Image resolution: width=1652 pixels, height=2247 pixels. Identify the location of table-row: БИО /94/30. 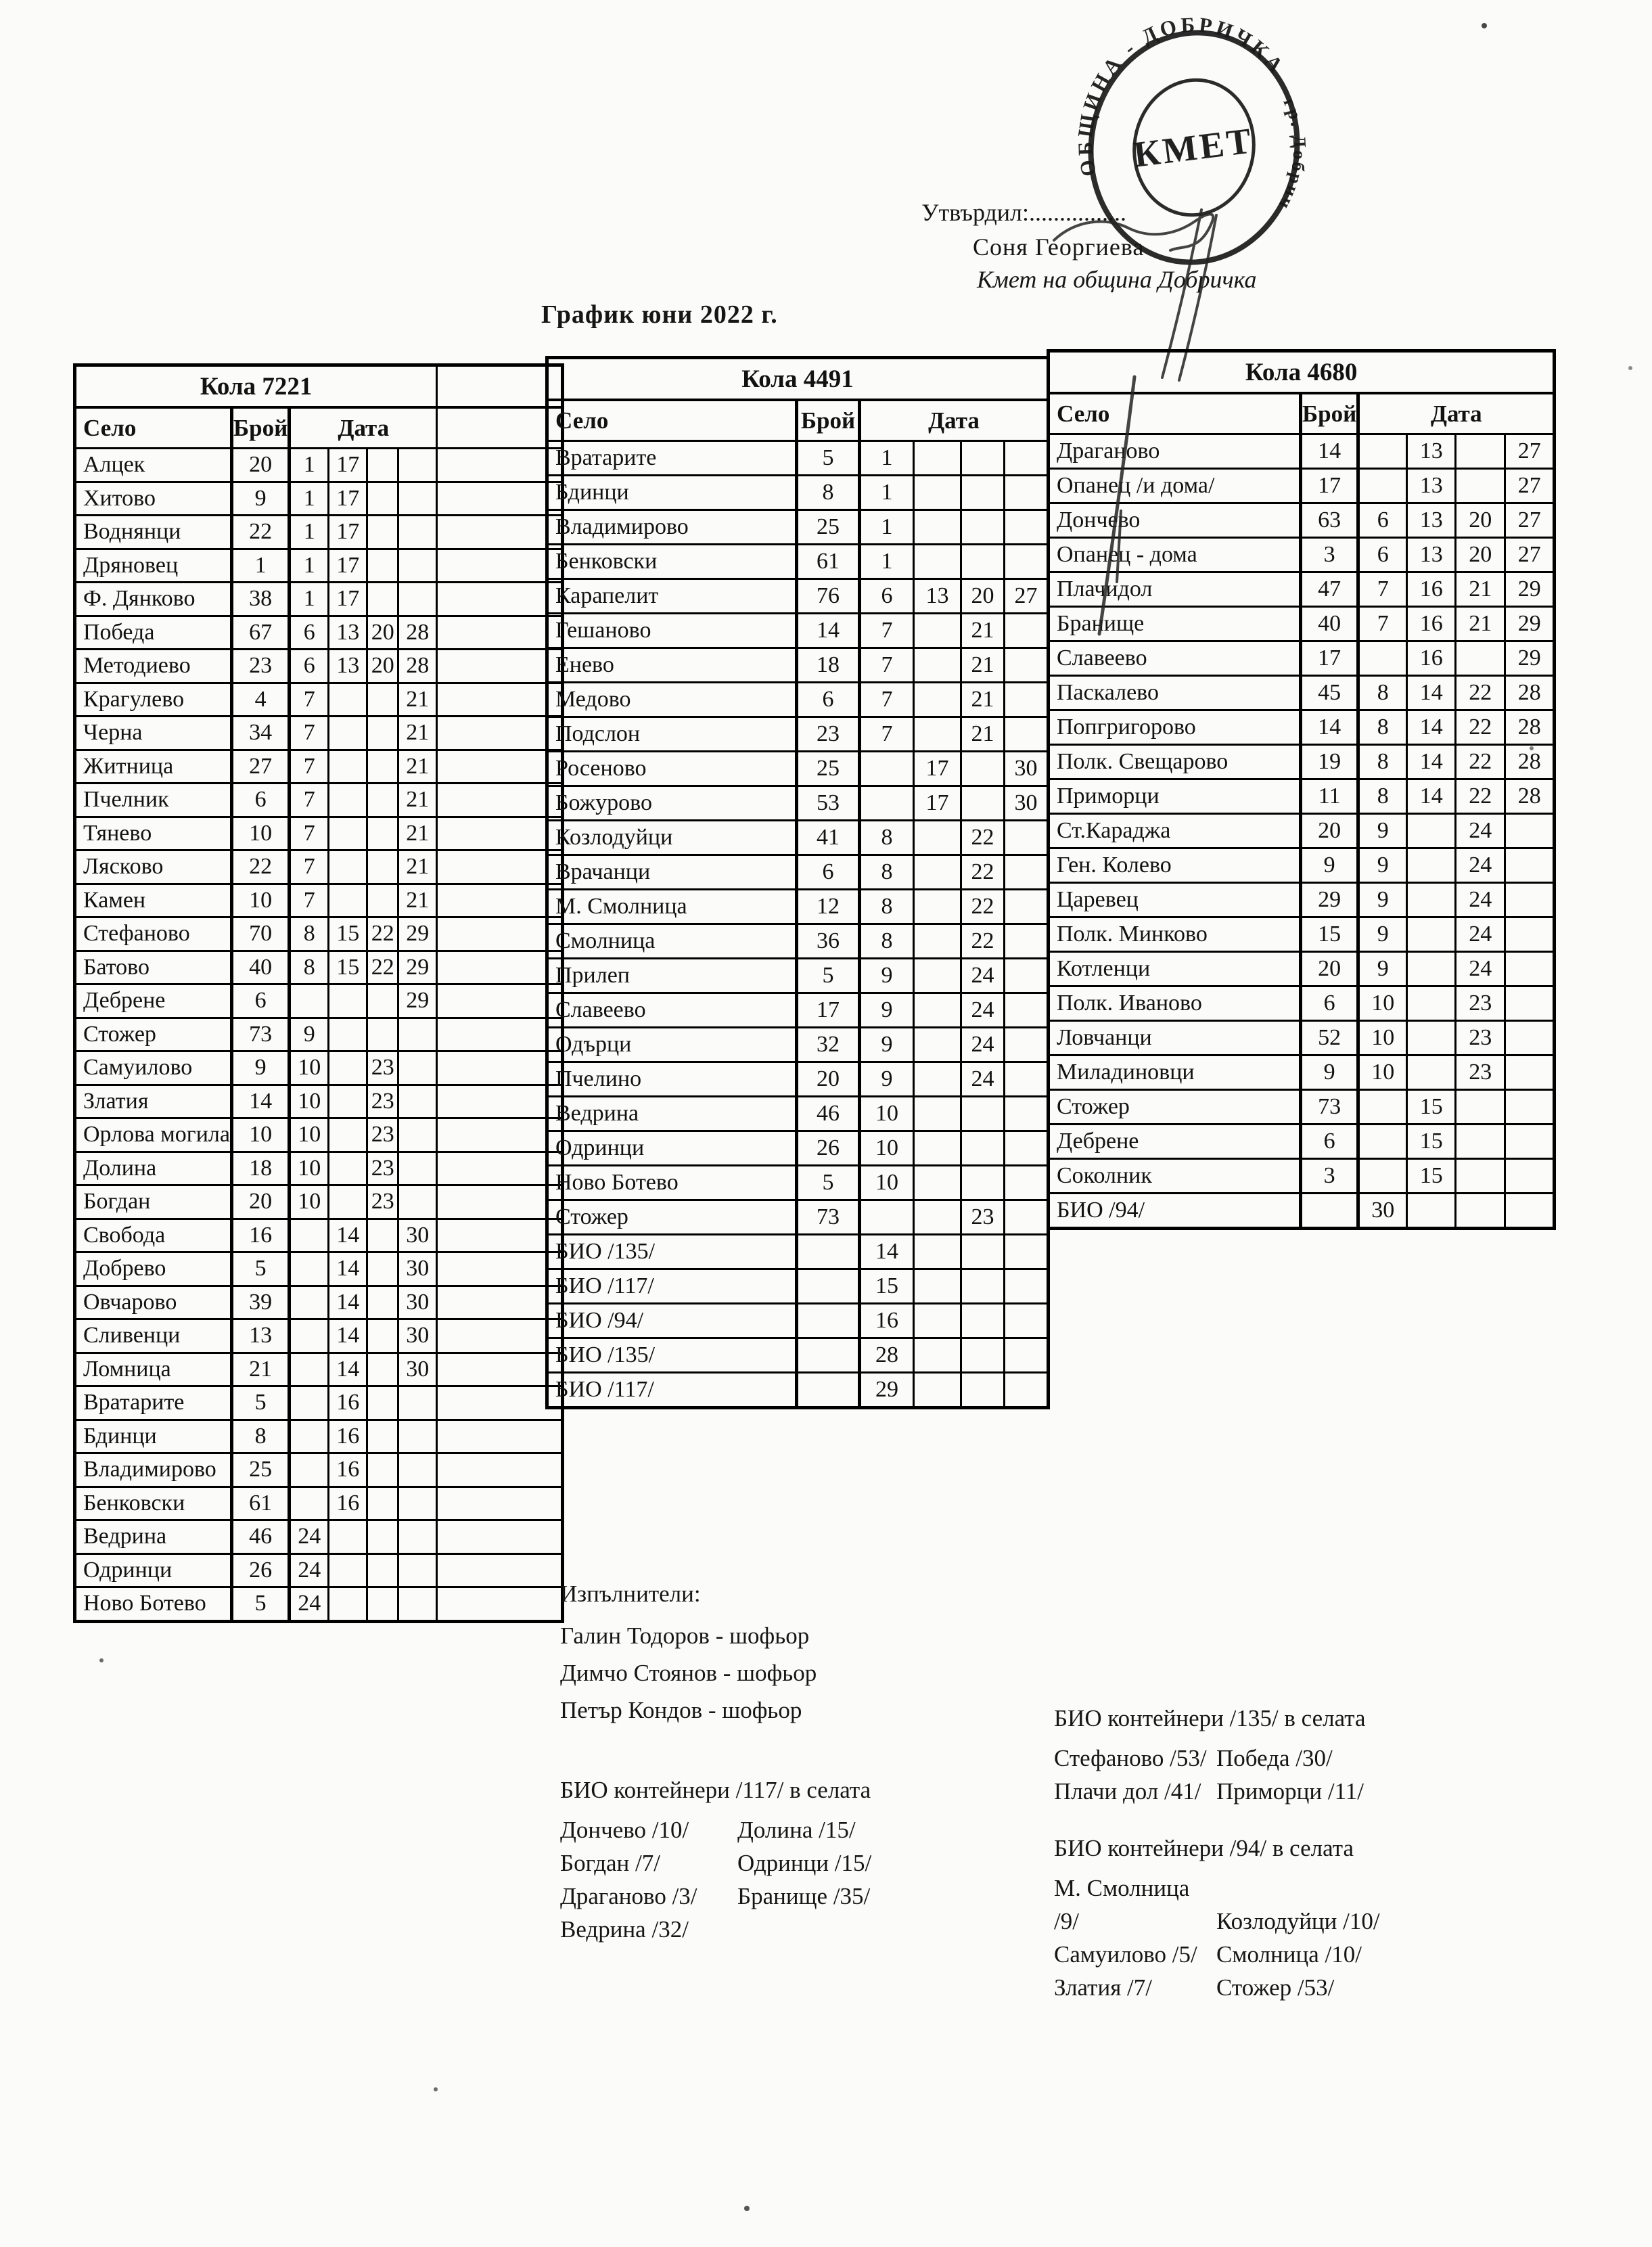
(1301, 1210).